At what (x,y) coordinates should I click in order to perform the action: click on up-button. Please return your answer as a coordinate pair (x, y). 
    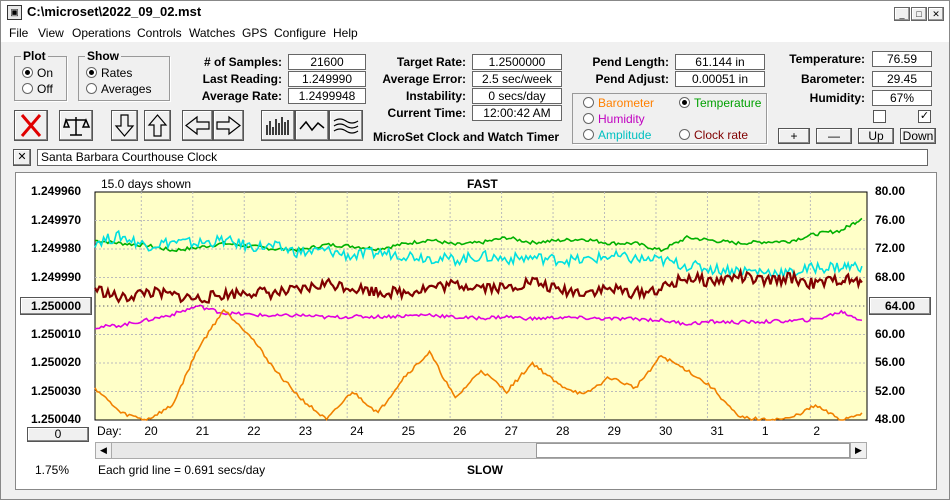
    Looking at the image, I should click on (157, 125).